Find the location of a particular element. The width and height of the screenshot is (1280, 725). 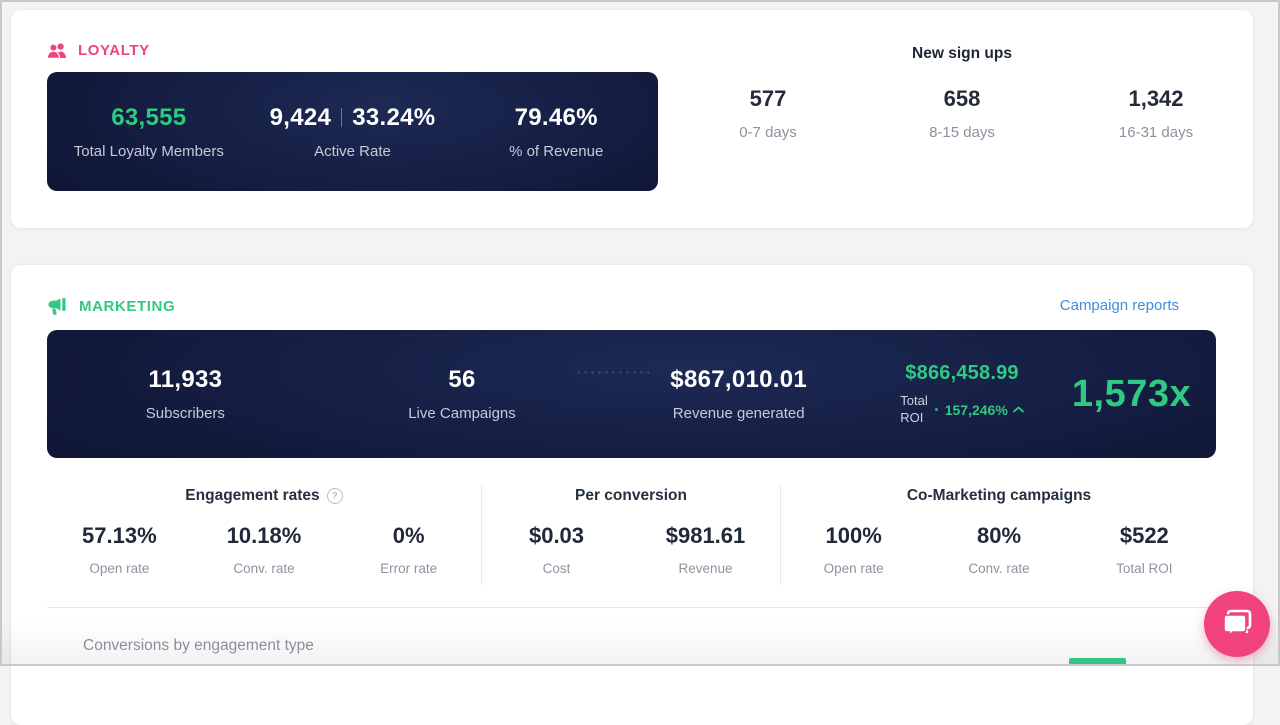

conv-rate-value: 10.18% is located at coordinates (264, 535).